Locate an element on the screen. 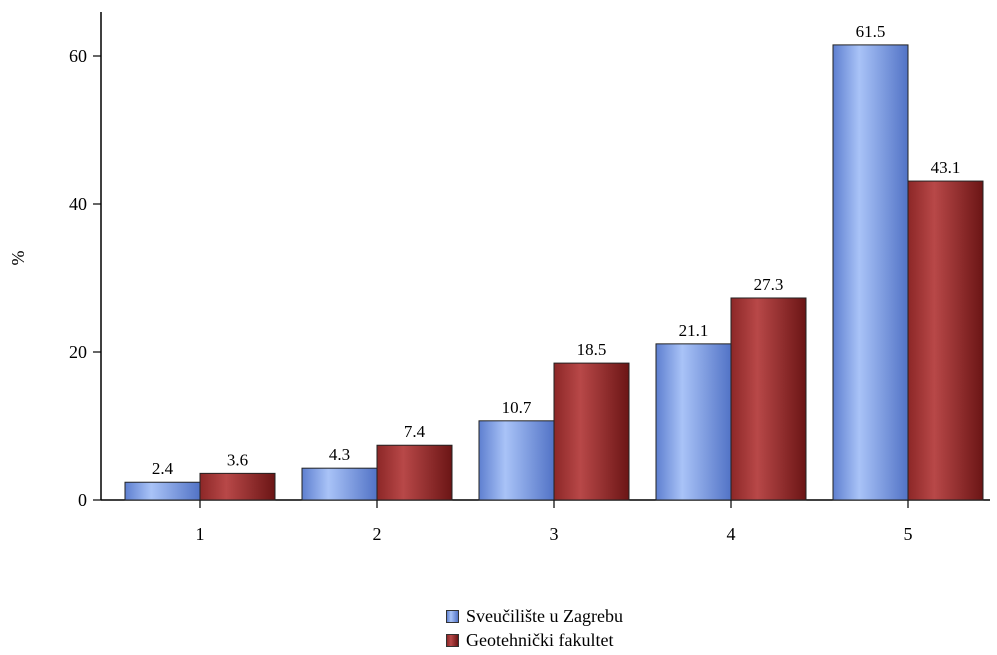  y-tick-label: 0 is located at coordinates (82, 500).